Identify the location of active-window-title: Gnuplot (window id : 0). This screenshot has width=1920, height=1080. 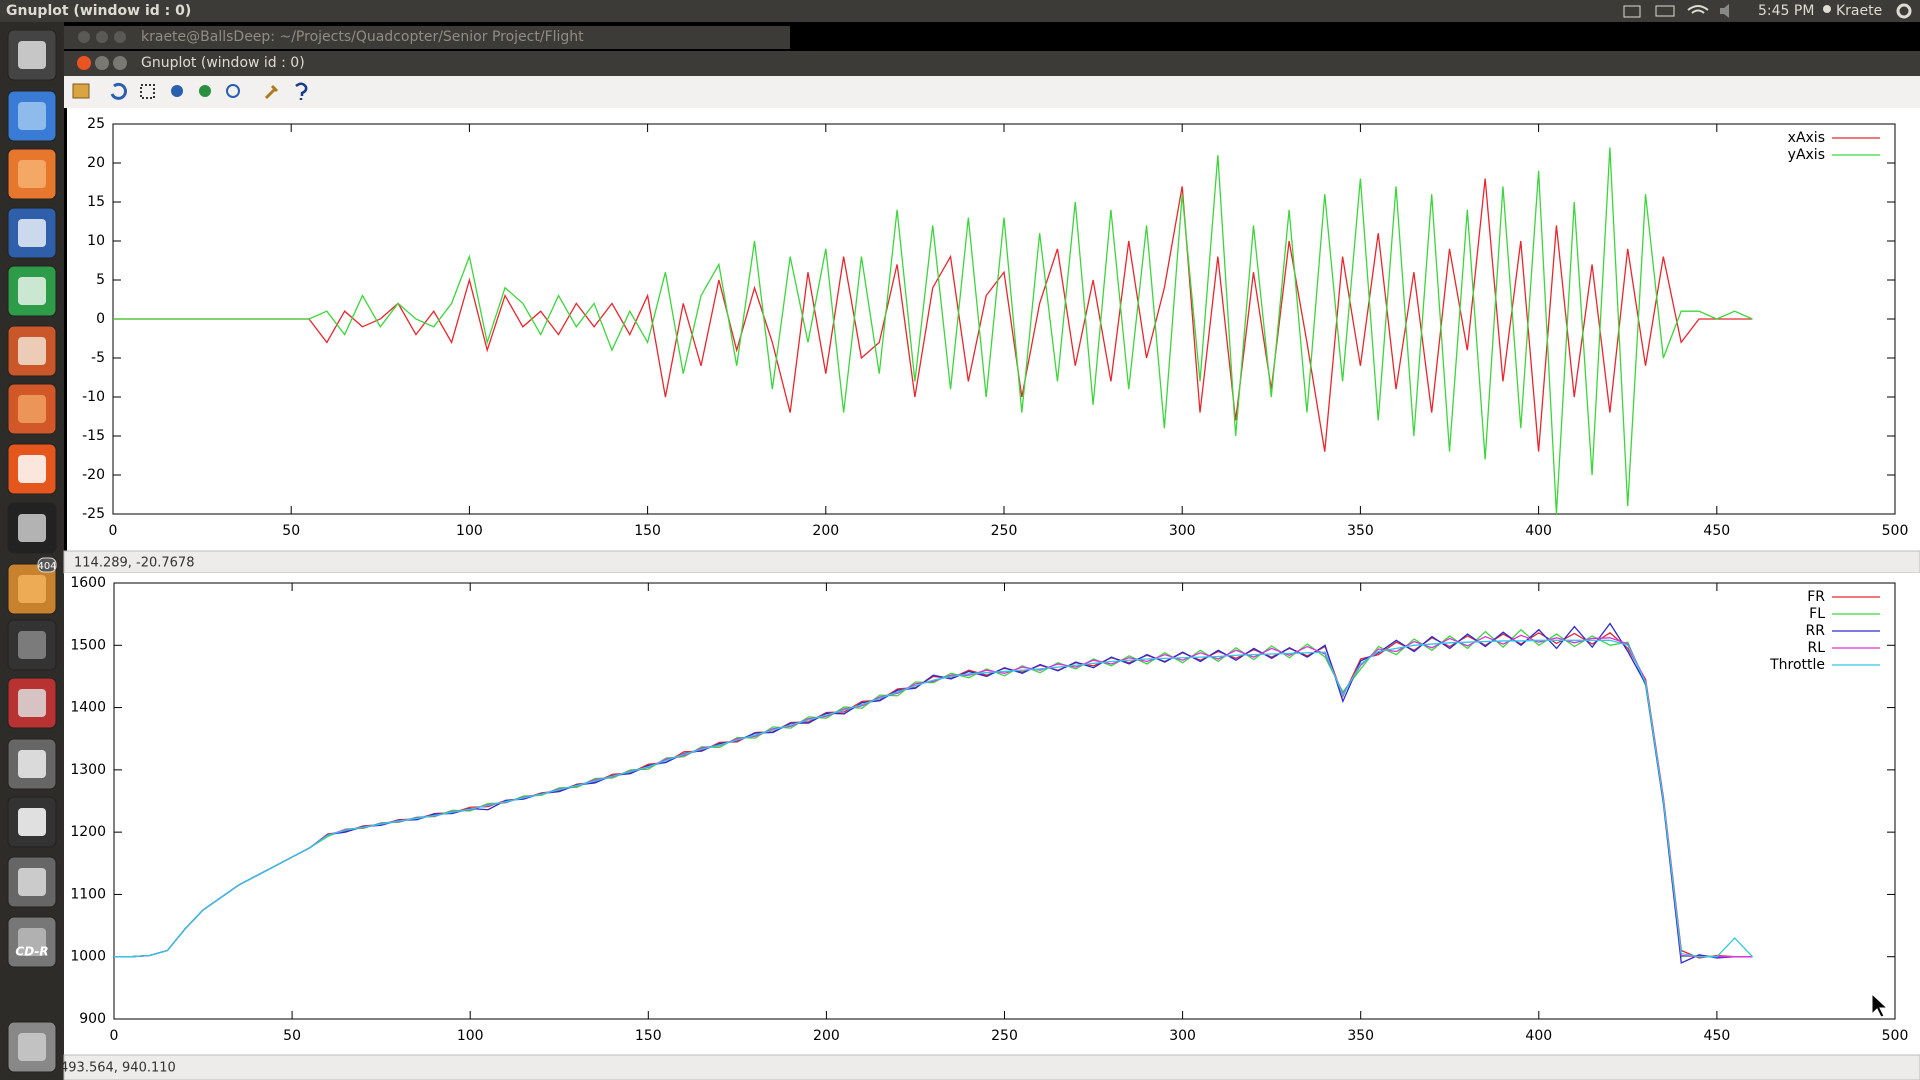
(98, 11).